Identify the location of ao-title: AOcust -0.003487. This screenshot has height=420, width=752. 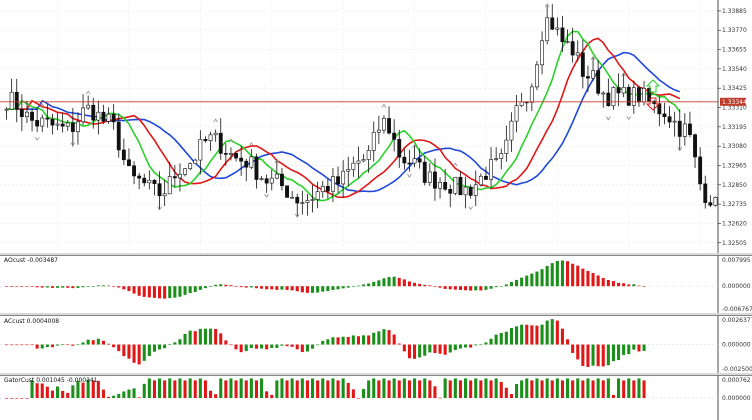
(31, 260).